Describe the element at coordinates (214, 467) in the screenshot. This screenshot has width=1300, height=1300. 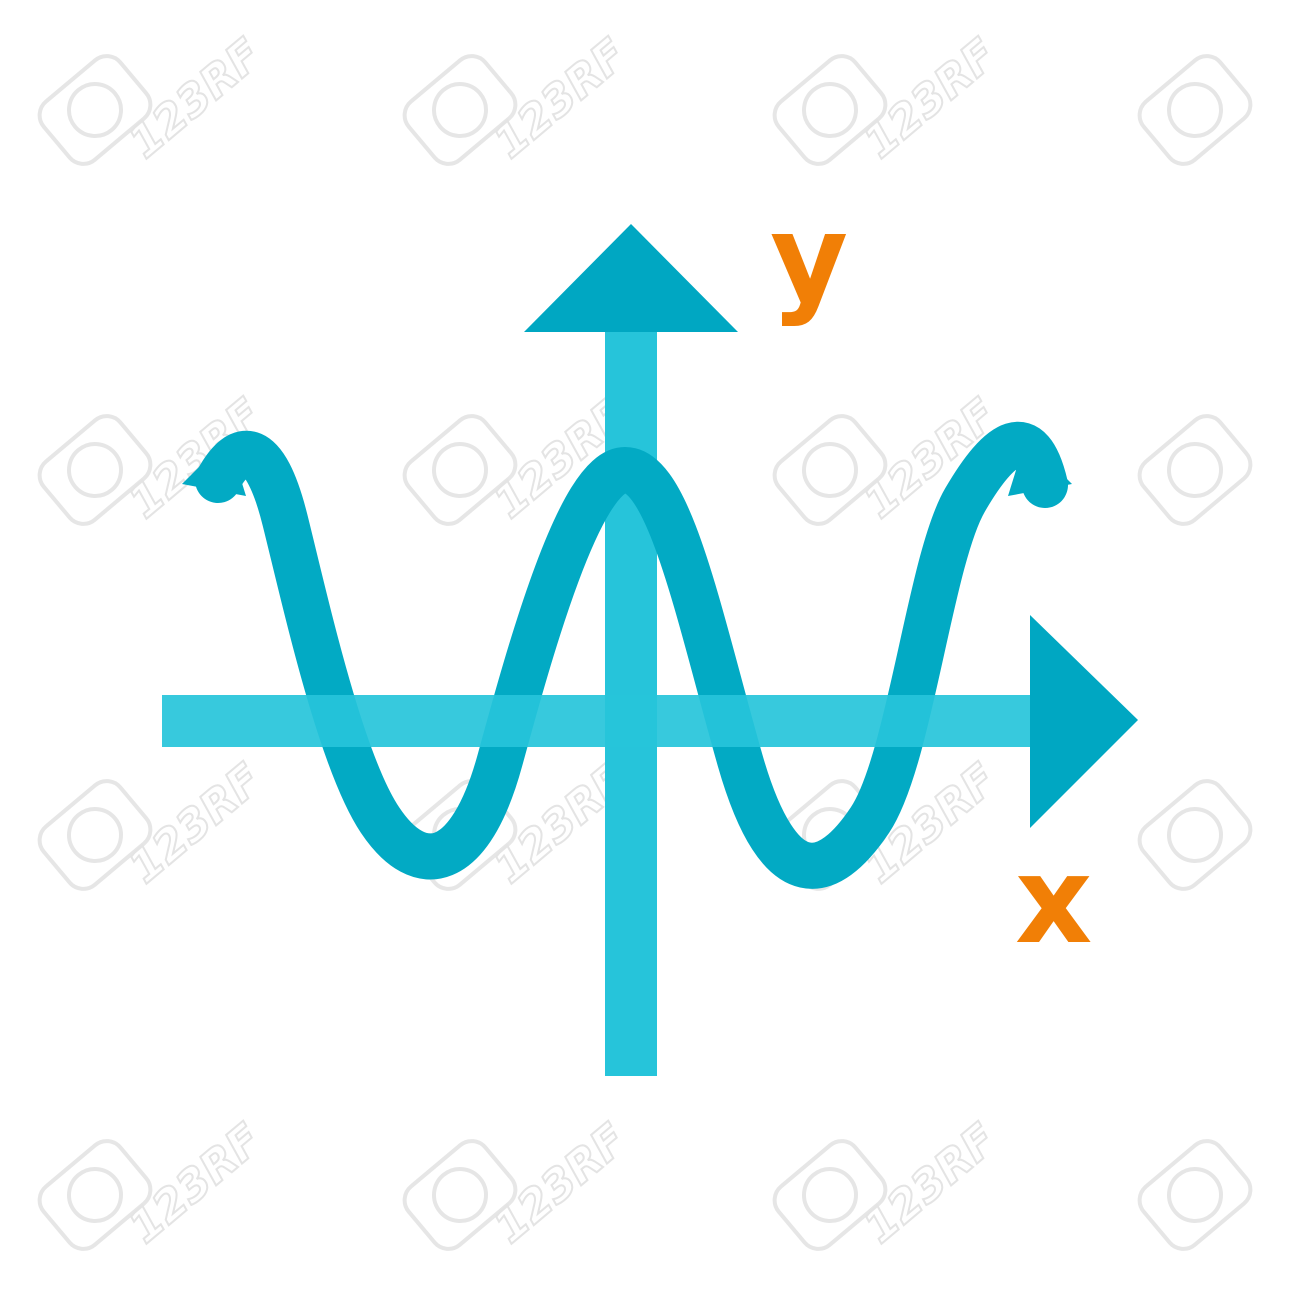
I see `wave-left-end-arrowhead` at that location.